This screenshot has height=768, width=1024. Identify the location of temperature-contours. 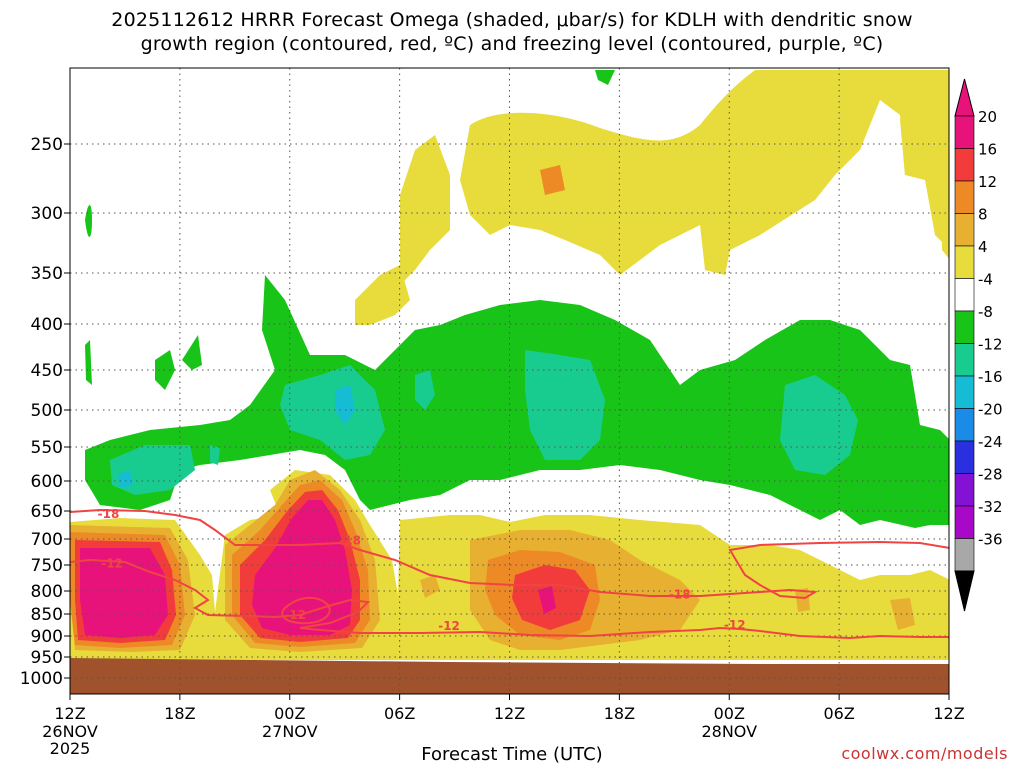
(509, 574).